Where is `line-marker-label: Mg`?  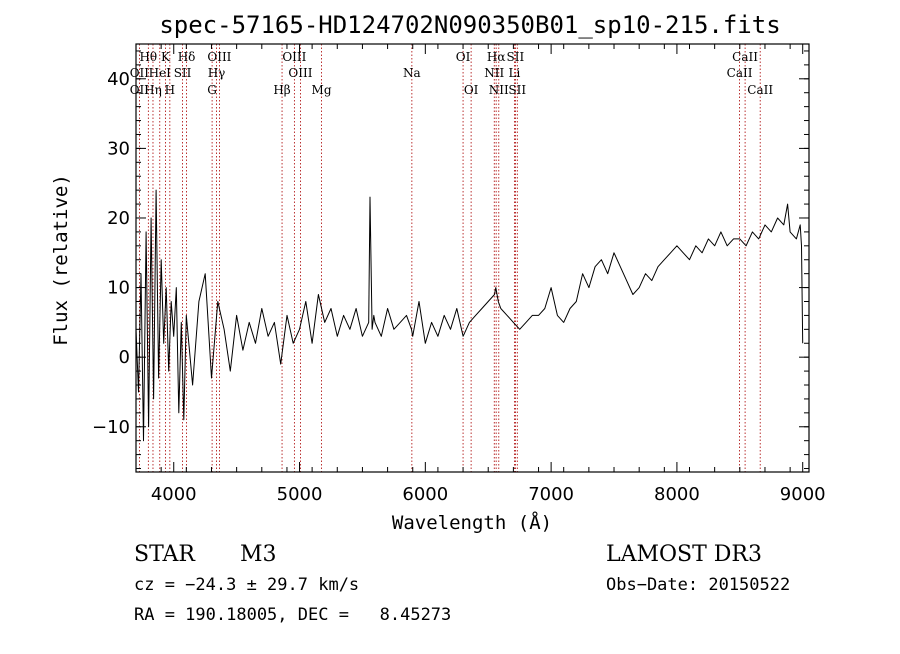
line-marker-label: Mg is located at coordinates (322, 90).